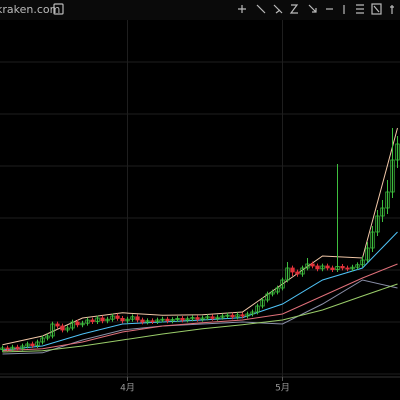  What do you see at coordinates (127, 388) in the screenshot?
I see `x-tick-label: 4月` at bounding box center [127, 388].